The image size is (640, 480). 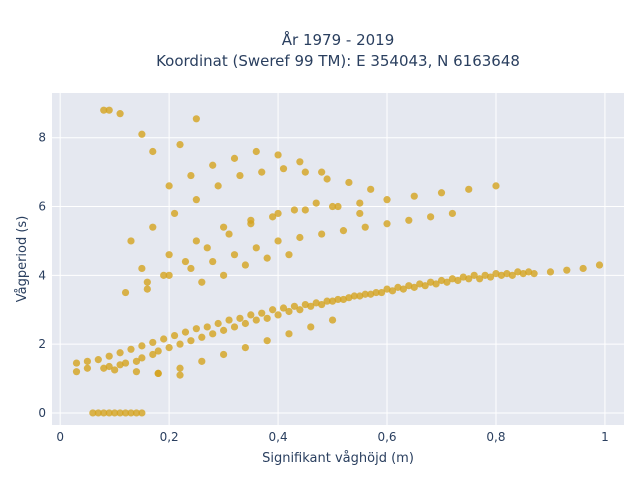 I want to click on y-tick-label: 6, so click(x=42, y=207).